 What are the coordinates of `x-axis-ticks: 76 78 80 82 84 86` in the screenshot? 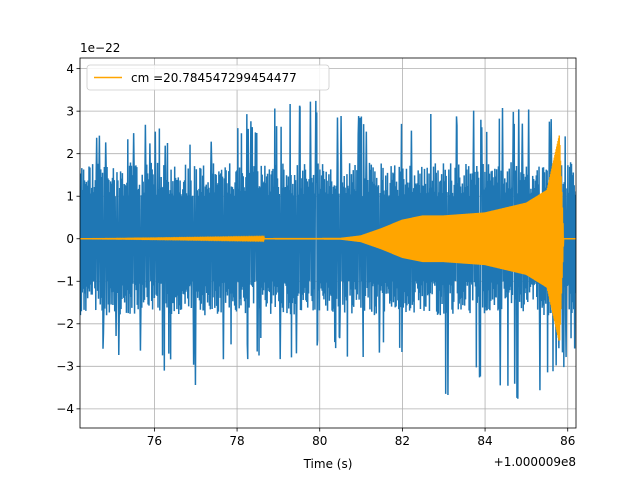 It's located at (361, 438).